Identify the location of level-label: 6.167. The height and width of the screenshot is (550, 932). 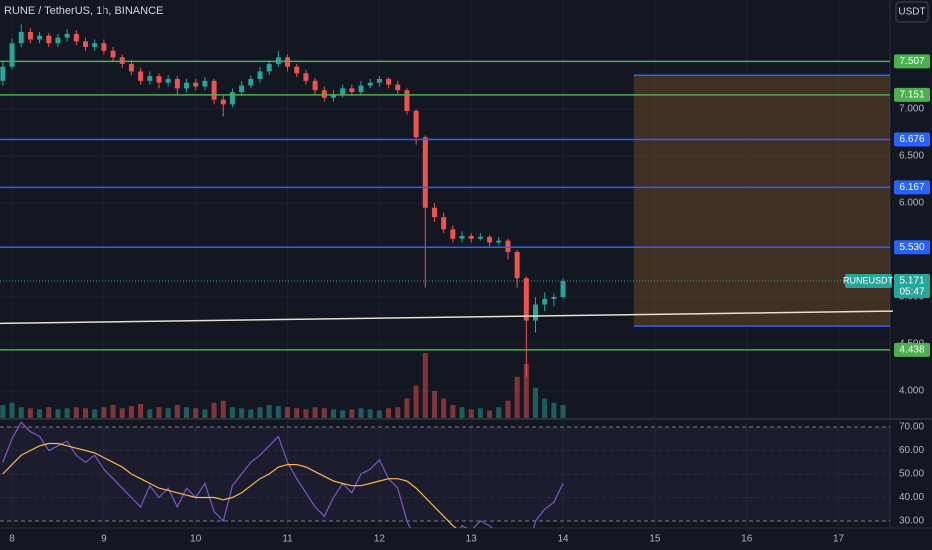
(911, 187).